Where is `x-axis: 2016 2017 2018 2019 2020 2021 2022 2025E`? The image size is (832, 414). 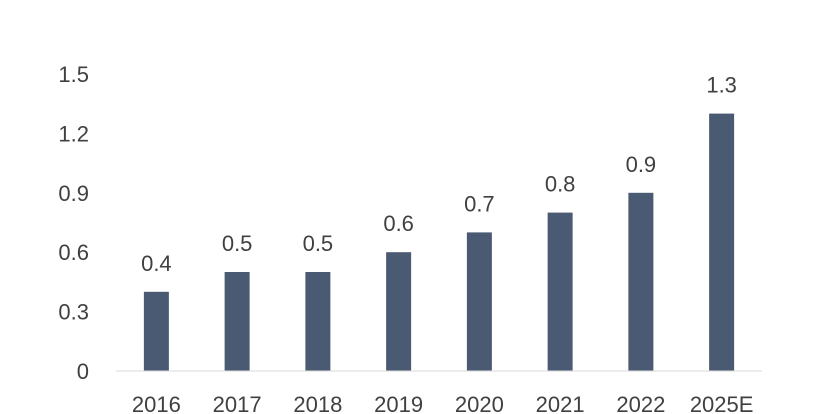
x-axis: 2016 2017 2018 2019 2020 2021 2022 2025E is located at coordinates (443, 403).